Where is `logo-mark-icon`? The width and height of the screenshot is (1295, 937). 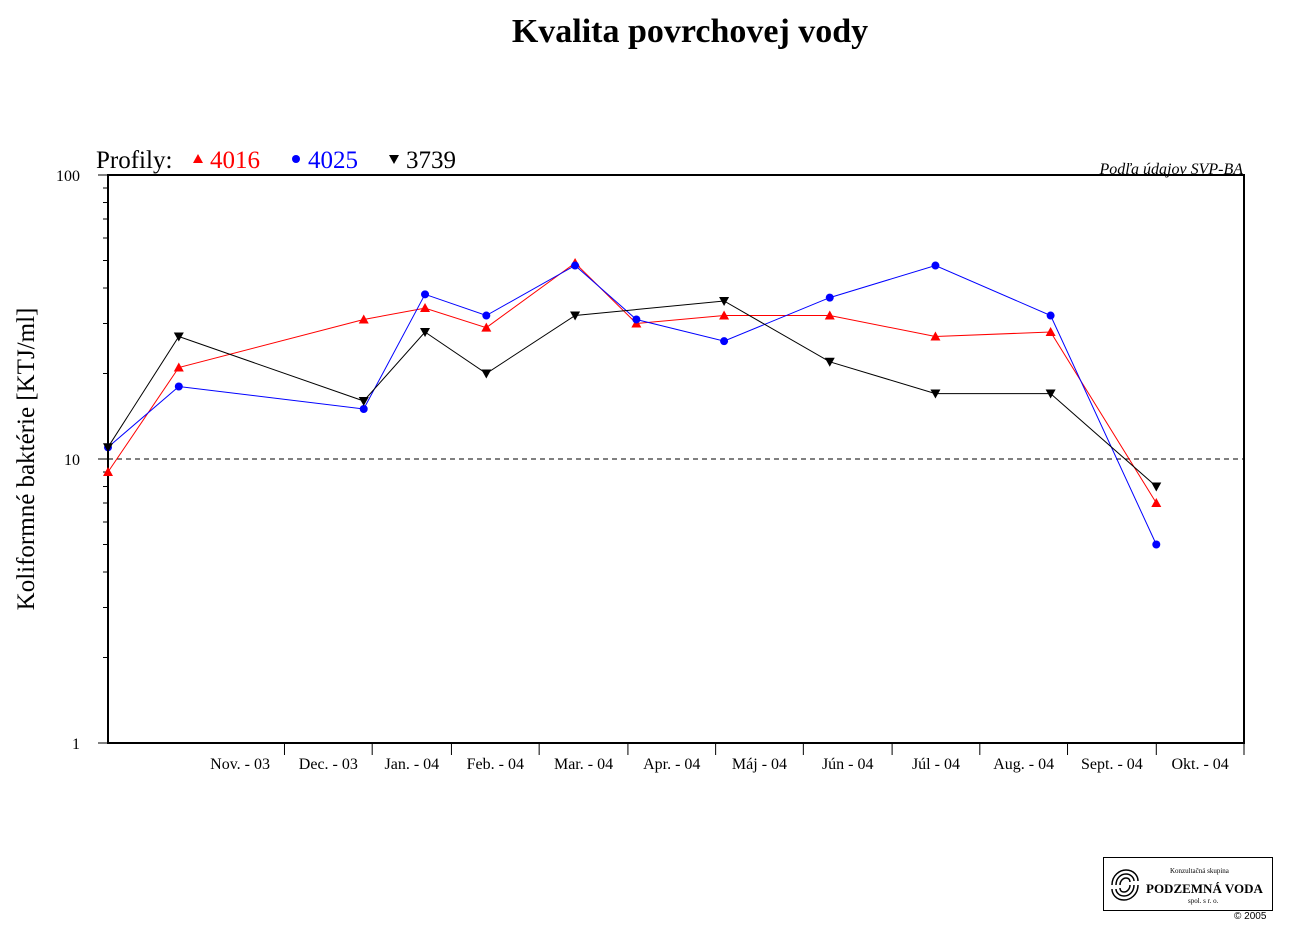 logo-mark-icon is located at coordinates (1125, 885).